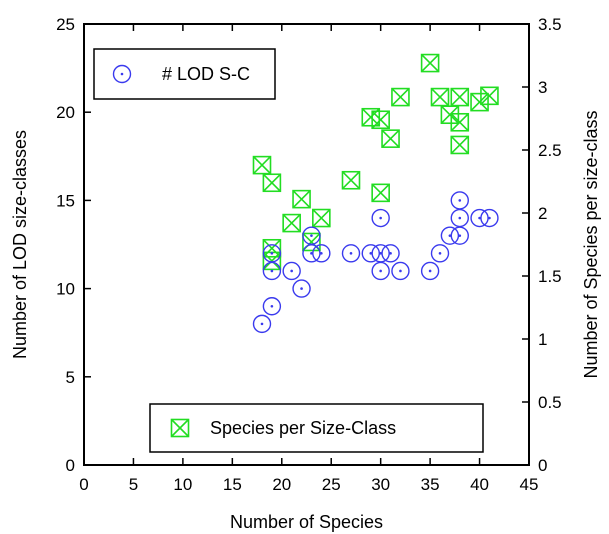 The height and width of the screenshot is (534, 609). What do you see at coordinates (550, 276) in the screenshot?
I see `y2-tick-label: 1.5` at bounding box center [550, 276].